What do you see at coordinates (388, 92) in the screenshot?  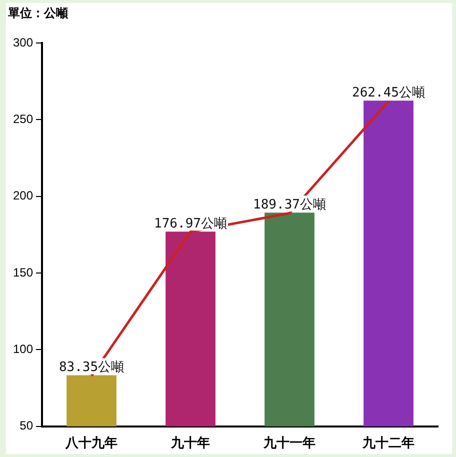 I see `data-label: 262.45公噸` at bounding box center [388, 92].